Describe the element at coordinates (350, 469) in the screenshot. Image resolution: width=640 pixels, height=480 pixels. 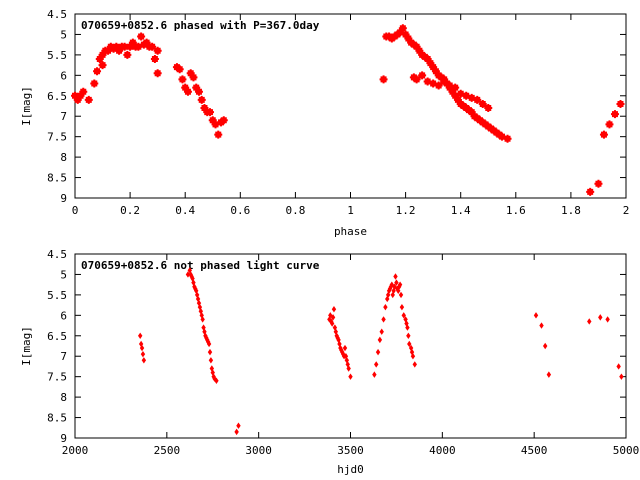
I see `x-axis-label: hjd0` at that location.